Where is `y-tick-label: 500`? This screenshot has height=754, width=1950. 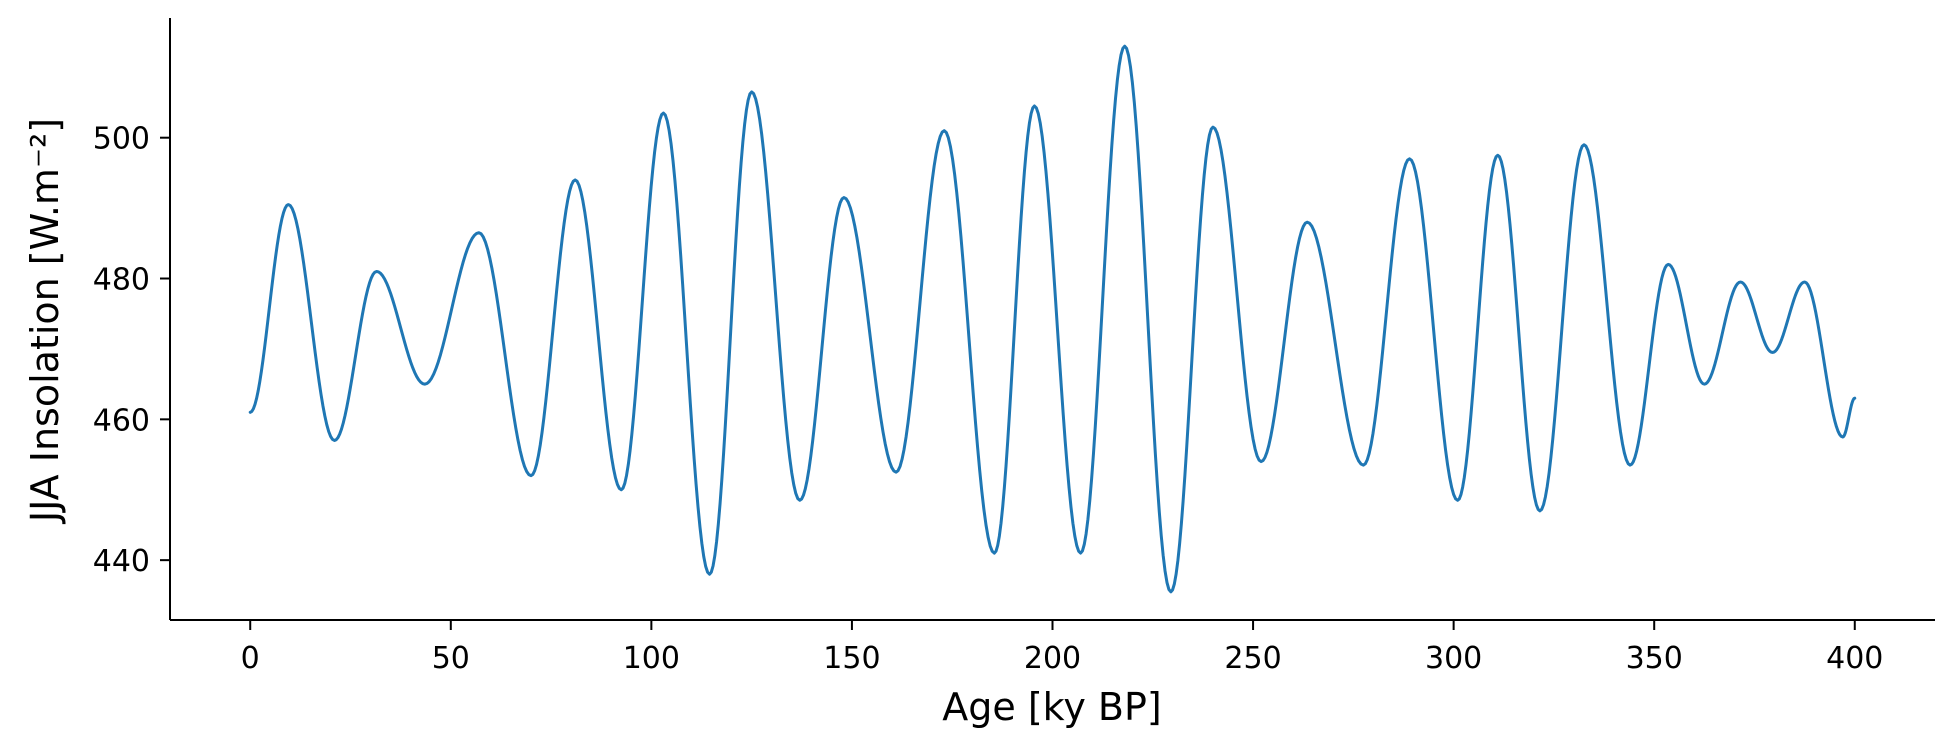
y-tick-label: 500 is located at coordinates (121, 139).